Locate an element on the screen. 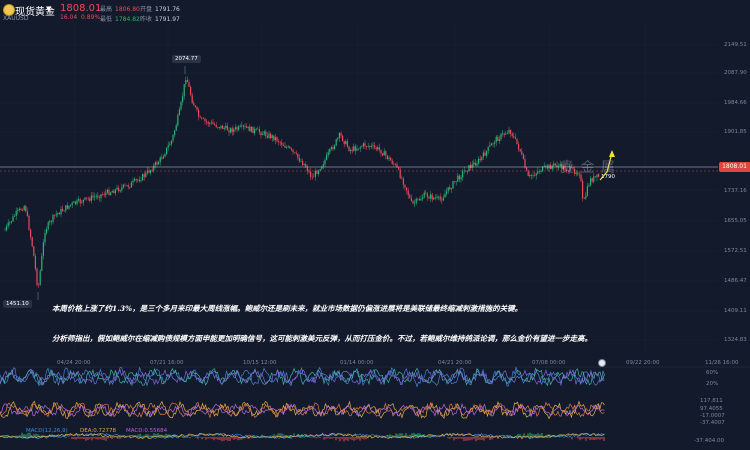  current-price-tag: 1808.01 is located at coordinates (734, 167).